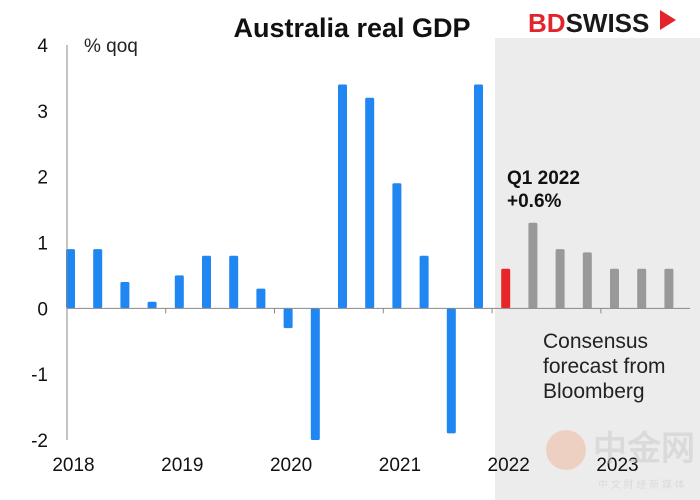 The width and height of the screenshot is (700, 500). Describe the element at coordinates (179, 292) in the screenshot. I see `bar-2019-q1` at that location.